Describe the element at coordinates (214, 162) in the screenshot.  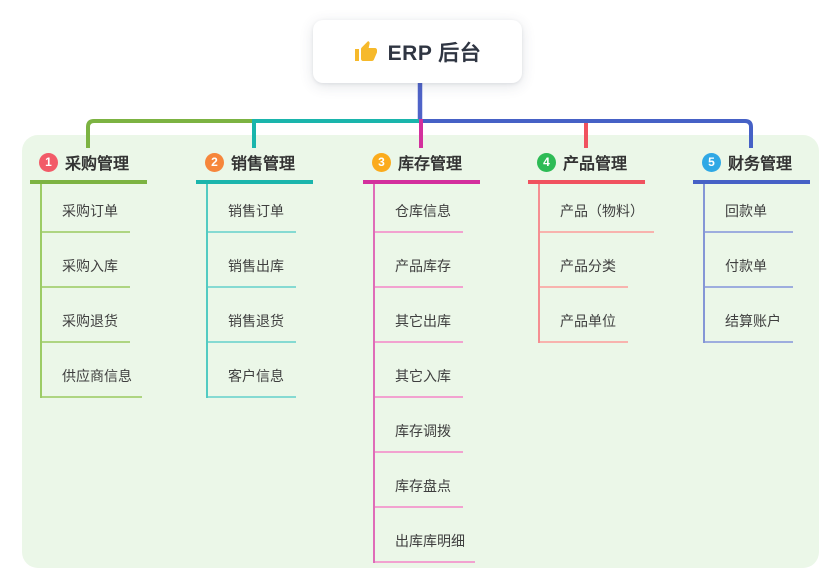
I see `branch-number-badge: 2` at that location.